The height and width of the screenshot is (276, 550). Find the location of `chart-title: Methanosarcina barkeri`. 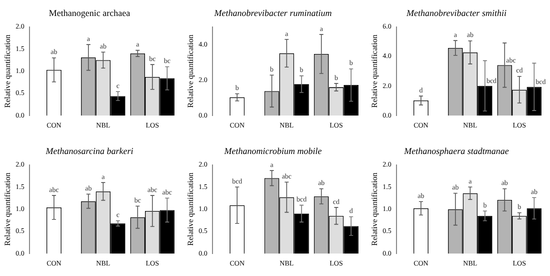

chart-title: Methanosarcina barkeri is located at coordinates (89, 151).